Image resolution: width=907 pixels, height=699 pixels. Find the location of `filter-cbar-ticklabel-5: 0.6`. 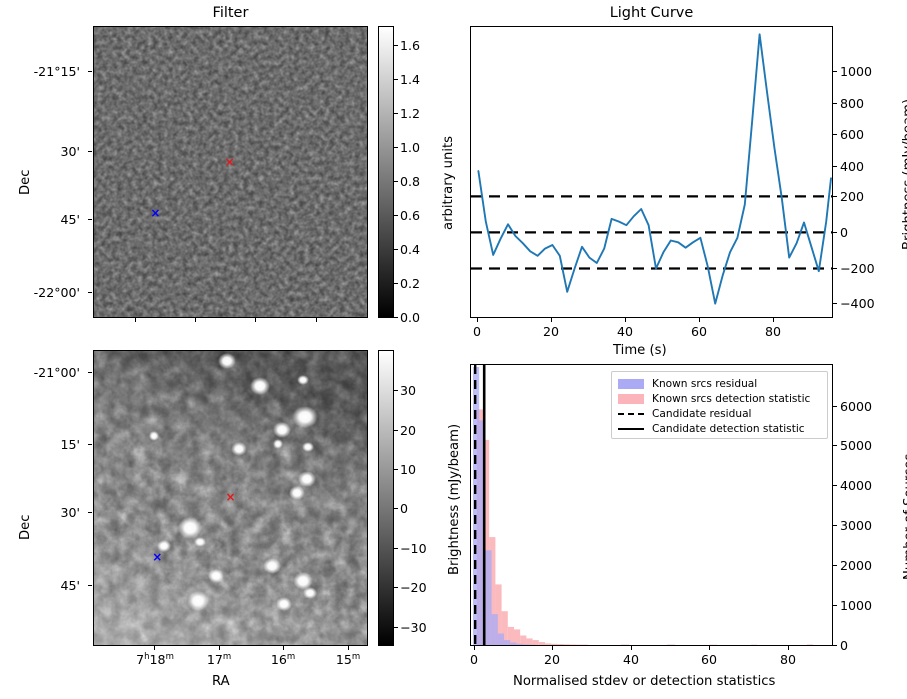

filter-cbar-ticklabel-5: 0.6 is located at coordinates (410, 215).